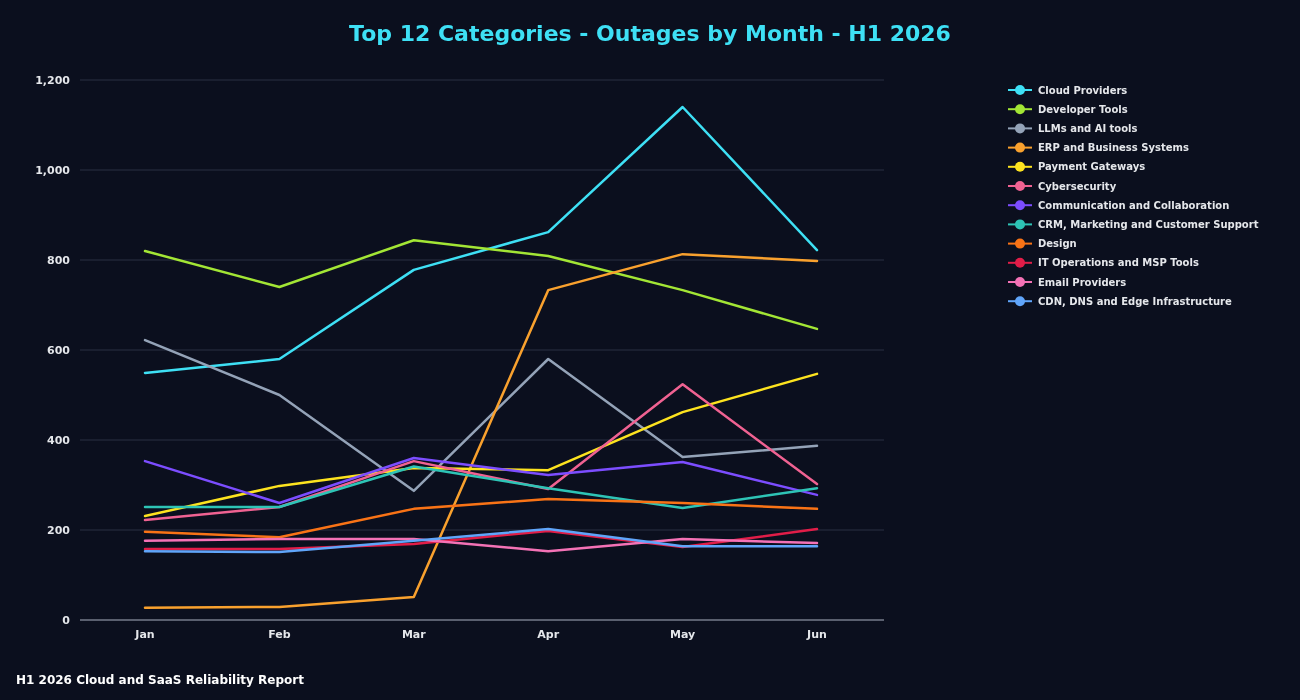 This screenshot has width=1300, height=700. Describe the element at coordinates (59, 530) in the screenshot. I see `y-tick-label: 200` at that location.